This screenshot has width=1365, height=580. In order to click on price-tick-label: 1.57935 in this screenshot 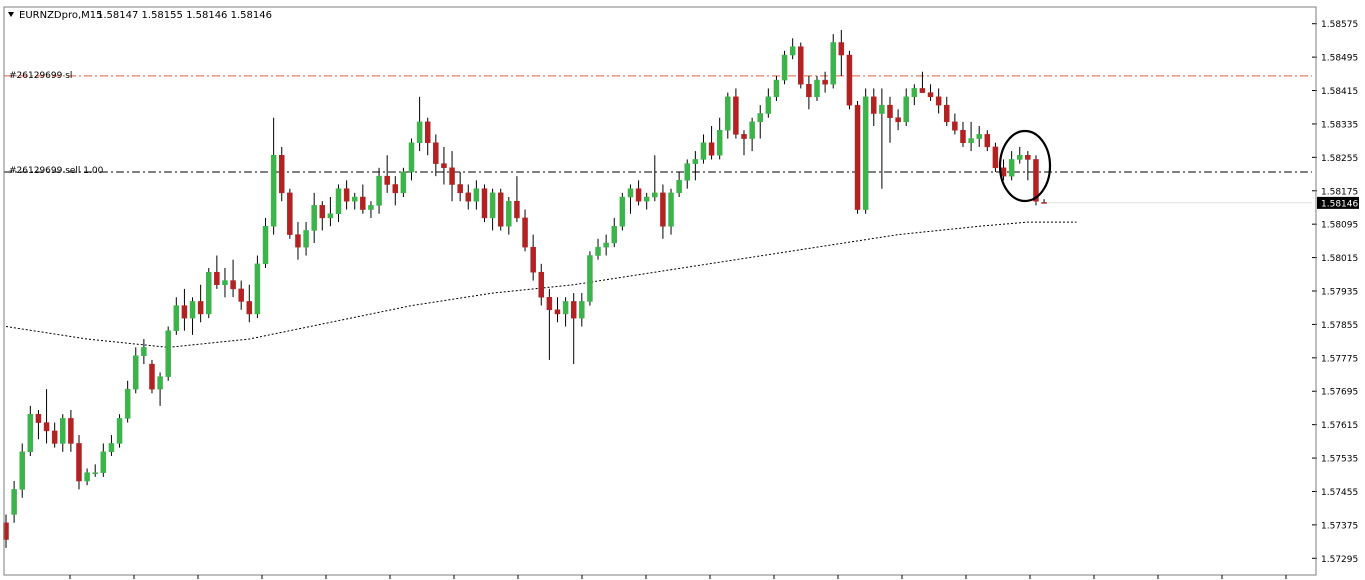, I will do `click(1339, 293)`.